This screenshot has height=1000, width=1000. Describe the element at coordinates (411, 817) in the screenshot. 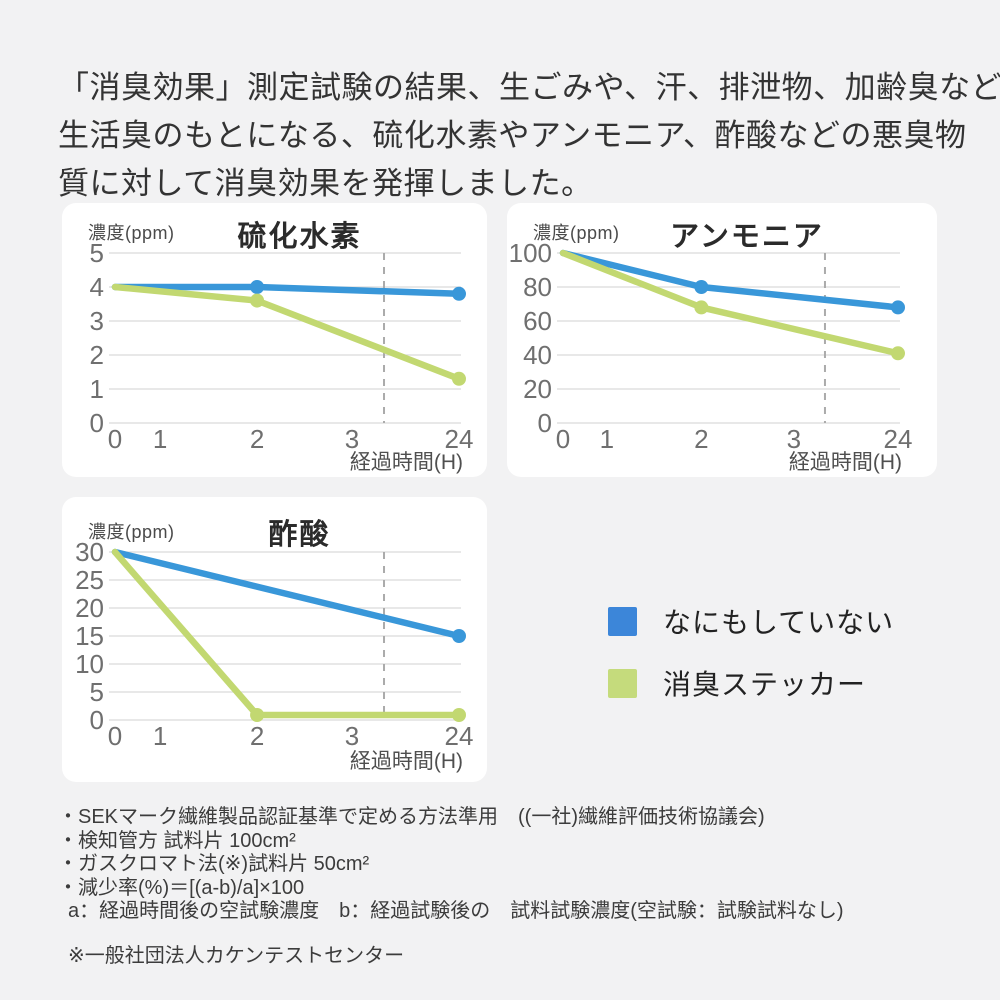

I see `footnote-line-1: ・SEKマーク繊維製品認証基準で定める方法準用 ((一社)繊維評価技術協議会)` at that location.